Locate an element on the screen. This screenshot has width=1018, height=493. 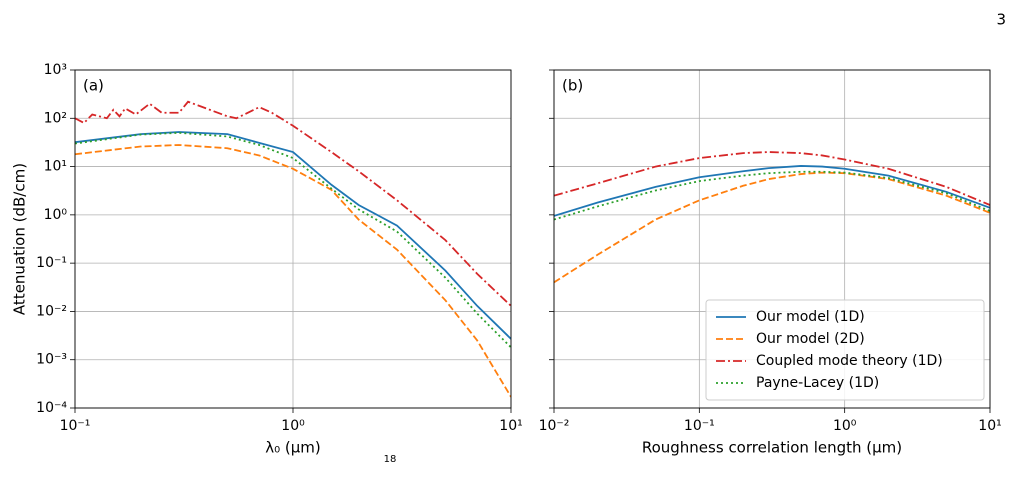
legend-label: Payne-Lacey (1D) is located at coordinates (817, 383).